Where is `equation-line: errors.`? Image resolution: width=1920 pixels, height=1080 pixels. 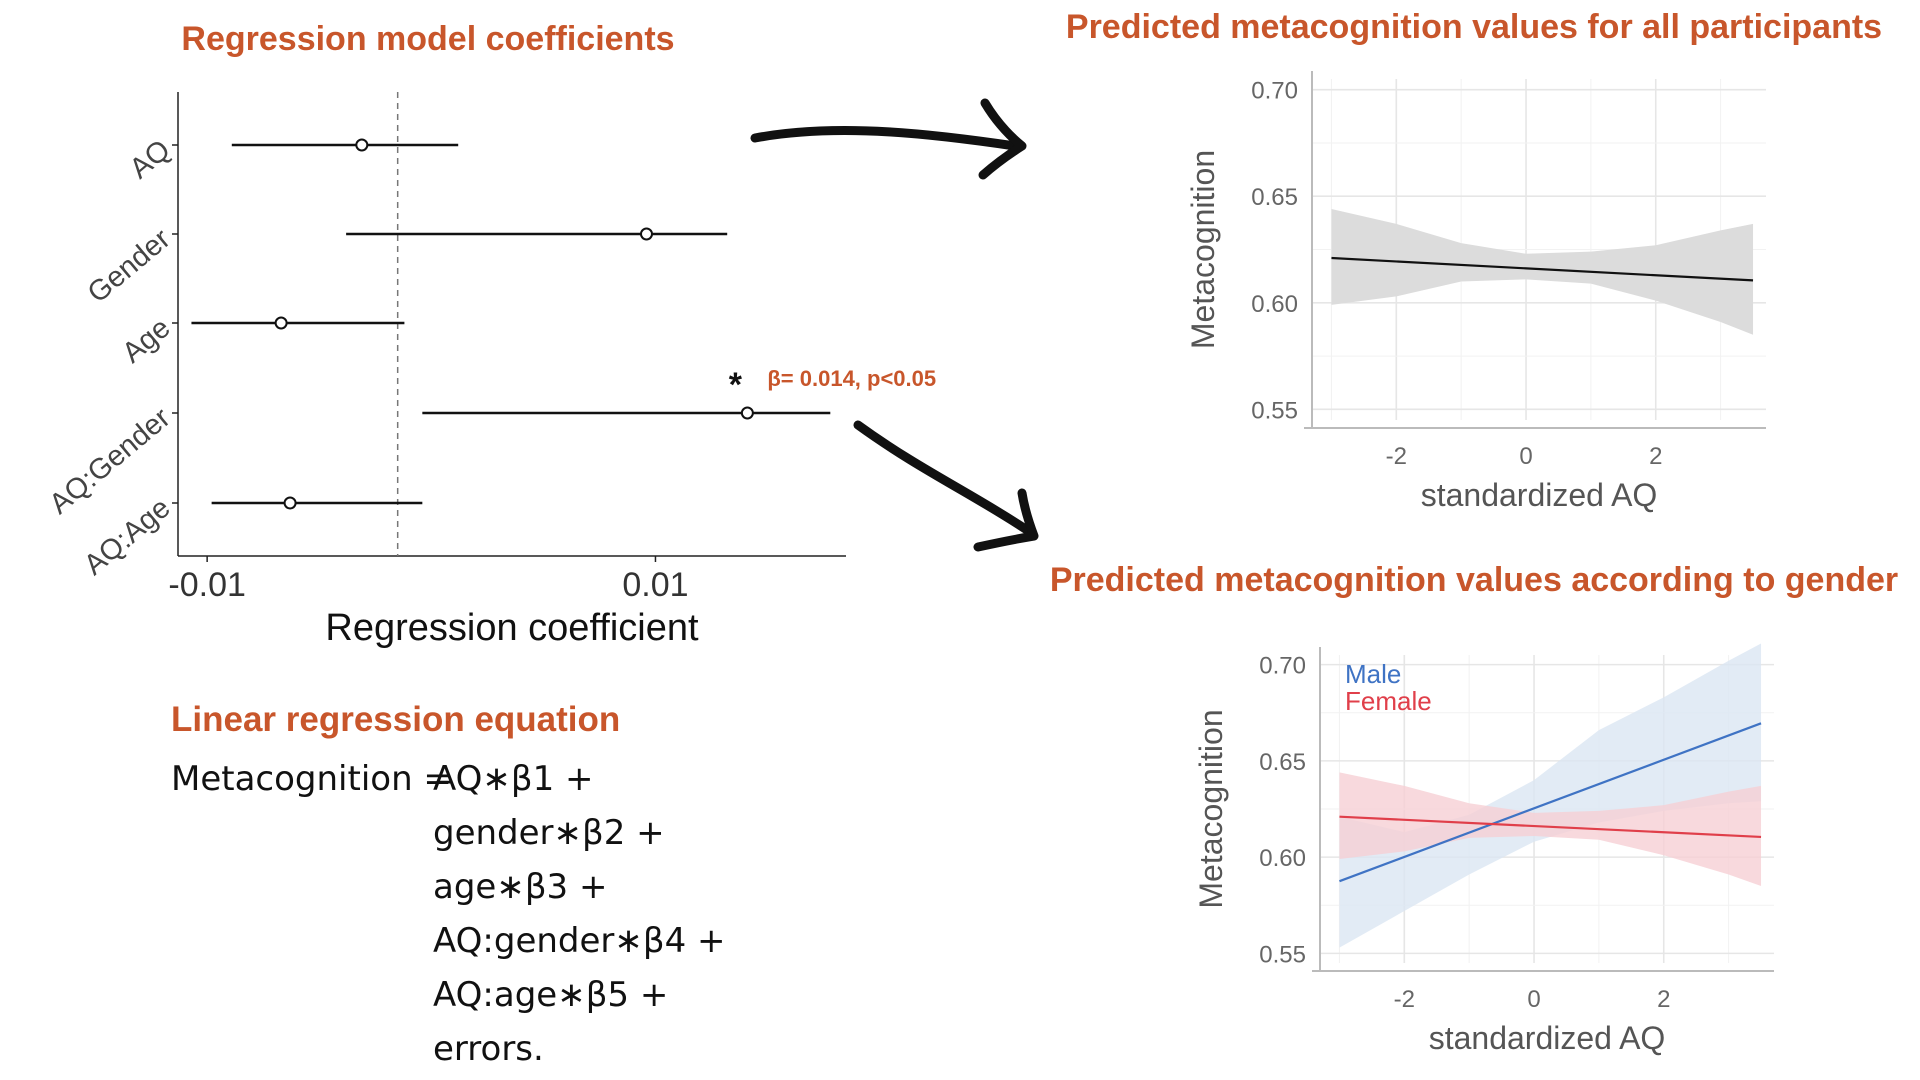 equation-line: errors. is located at coordinates (357, 1049).